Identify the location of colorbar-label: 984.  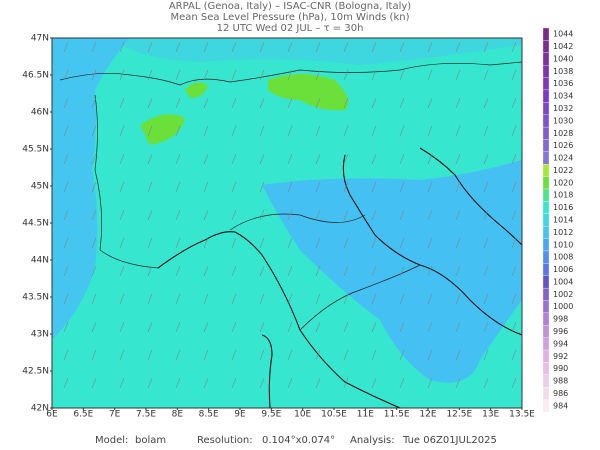
(560, 405).